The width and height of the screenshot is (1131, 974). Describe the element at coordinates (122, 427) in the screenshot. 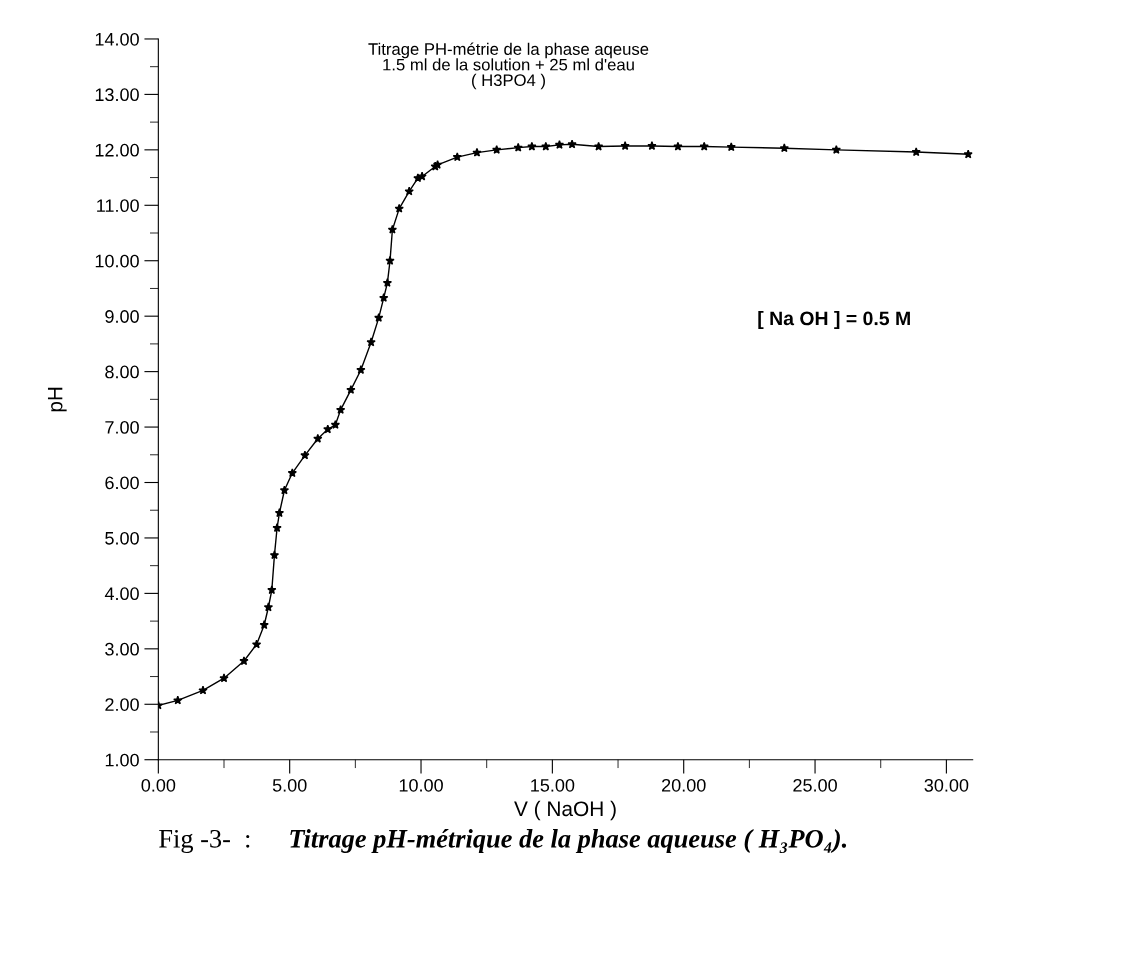

I see `y-tick-label: 7.00` at that location.